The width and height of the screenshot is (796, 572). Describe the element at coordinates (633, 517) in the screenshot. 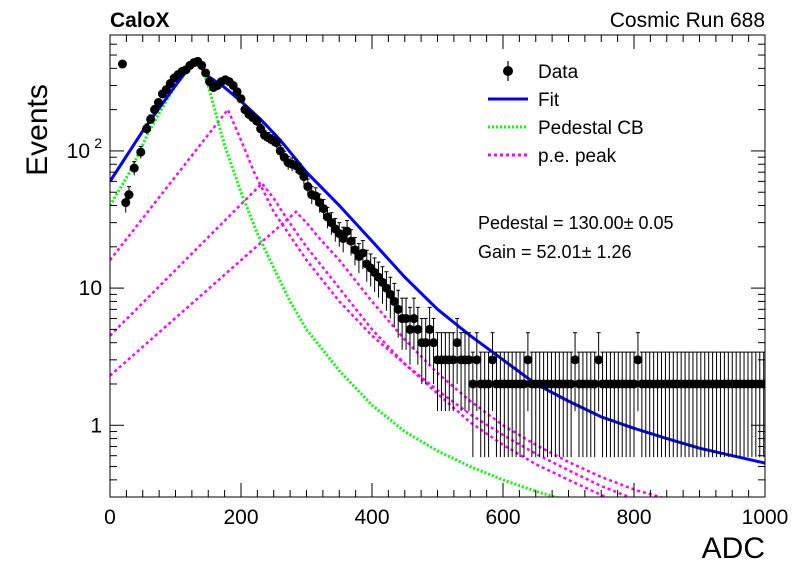

I see `x-tick-label: 800` at that location.